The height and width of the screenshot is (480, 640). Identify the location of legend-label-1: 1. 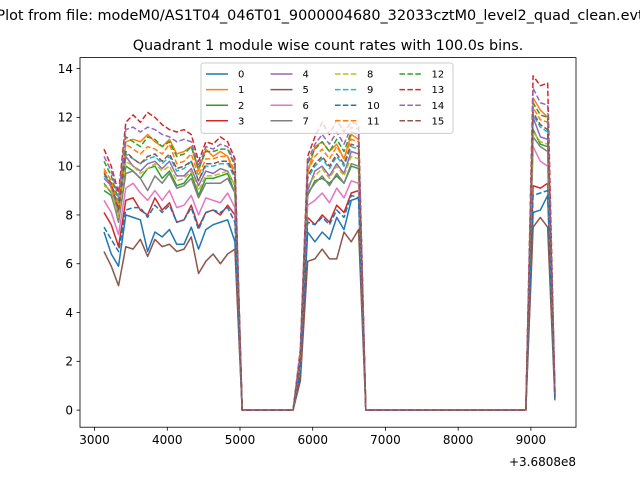
(241, 90).